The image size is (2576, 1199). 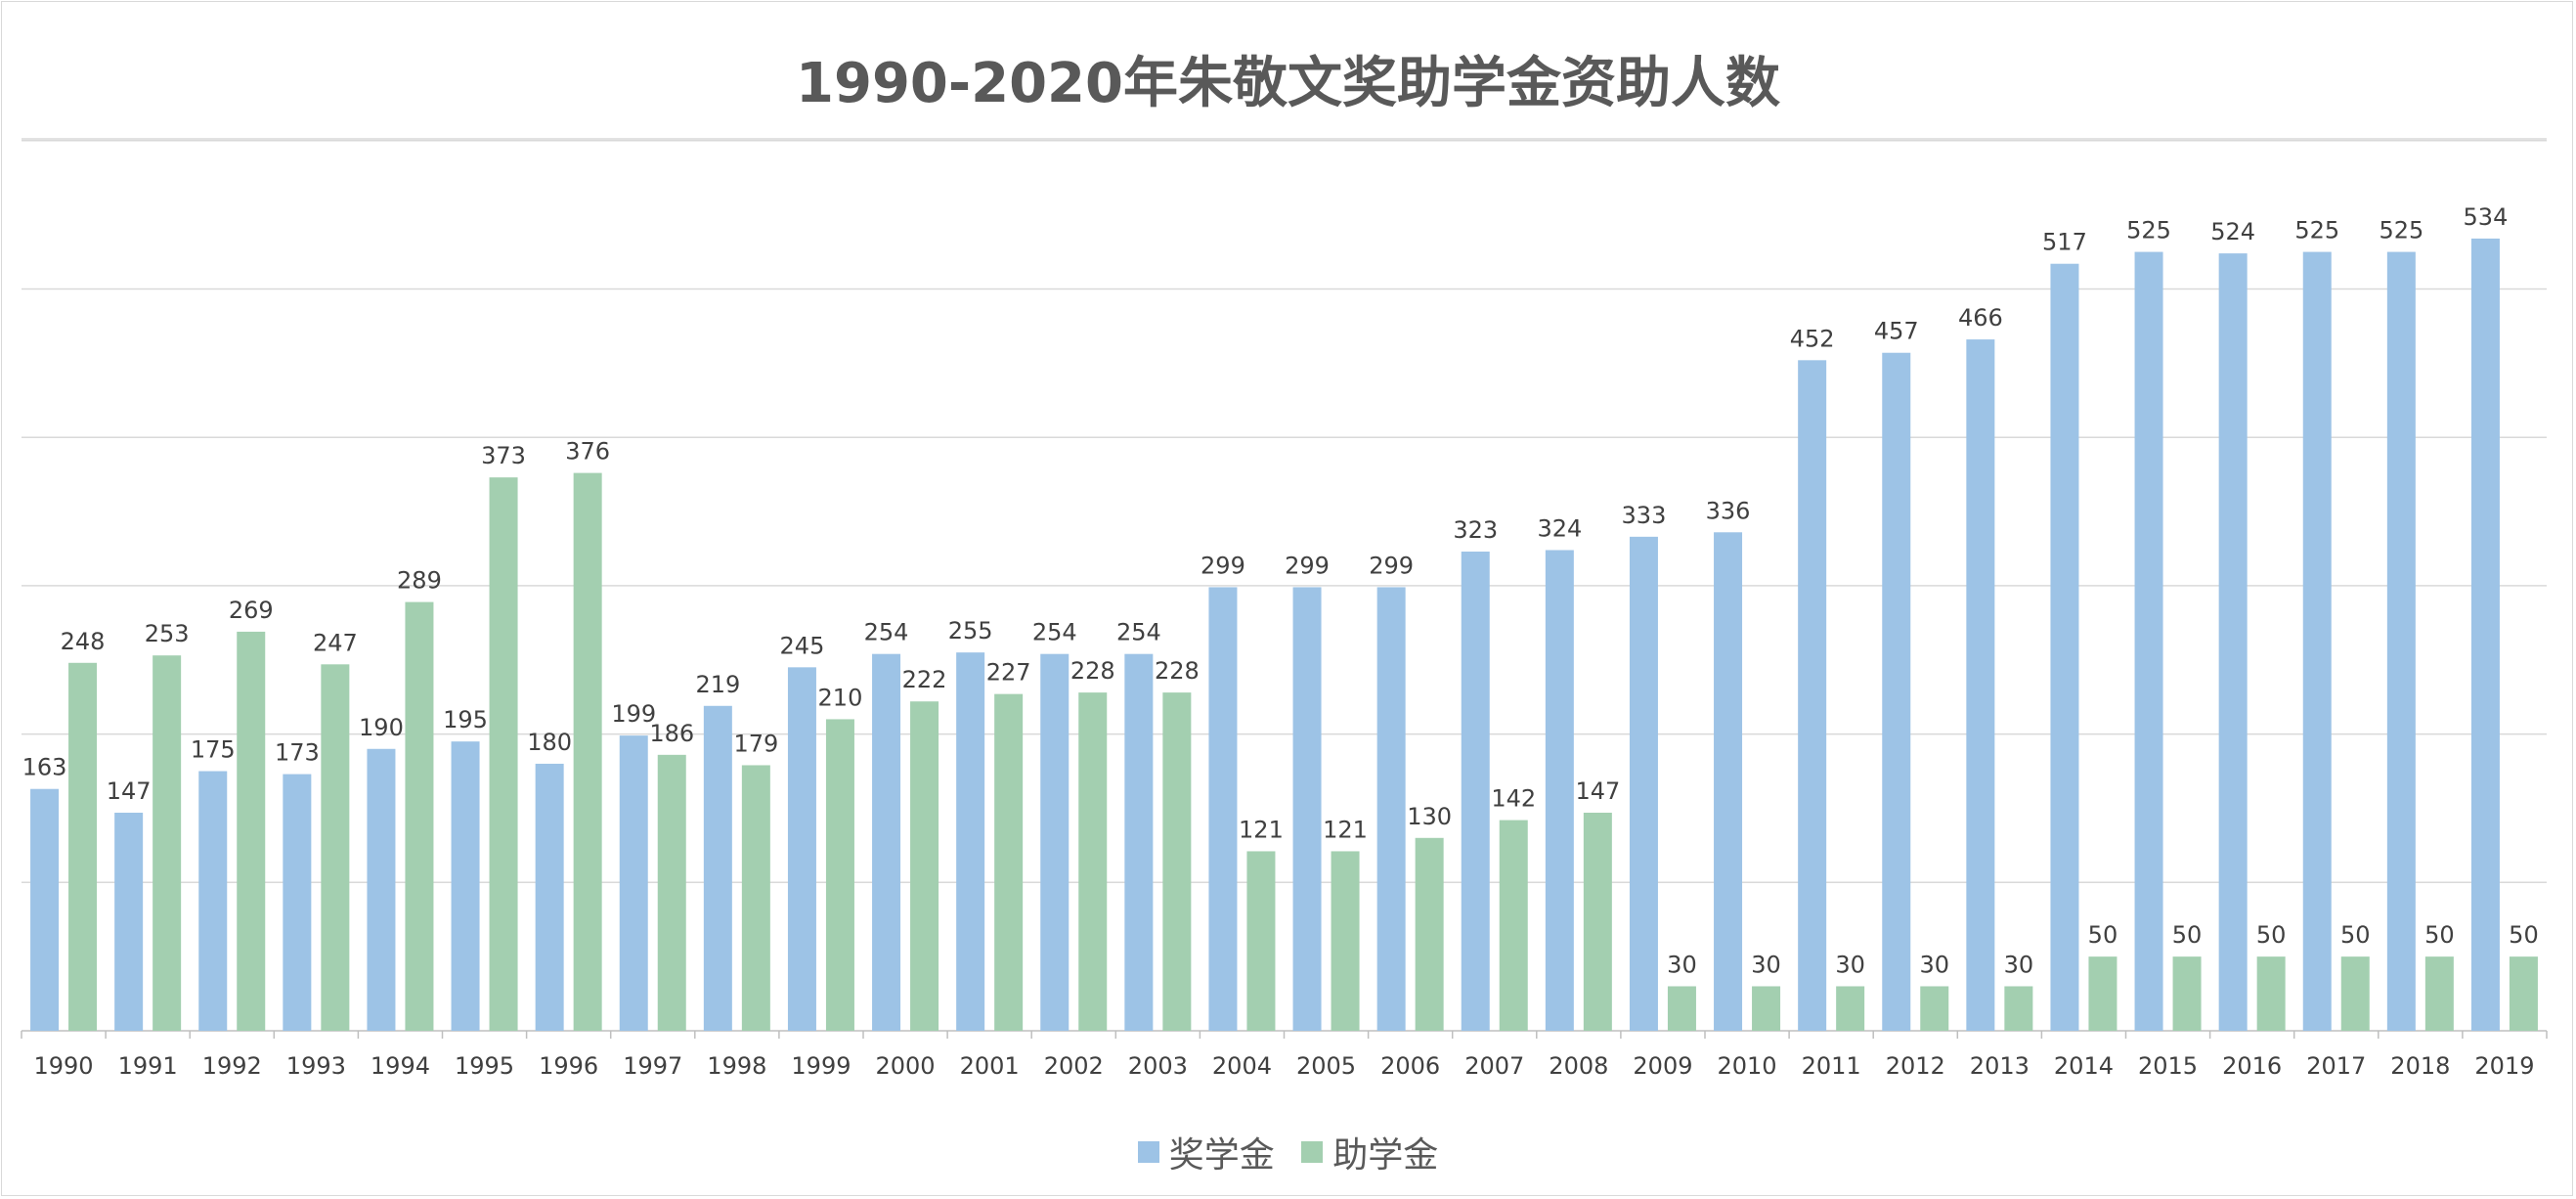 What do you see at coordinates (671, 733) in the screenshot?
I see `data-label-grant: 186` at bounding box center [671, 733].